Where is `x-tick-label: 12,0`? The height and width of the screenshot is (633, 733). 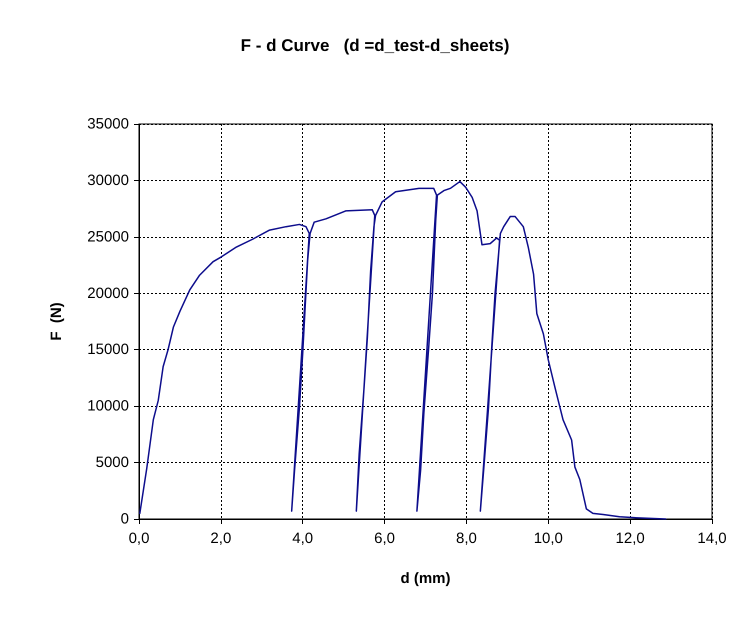
x-tick-label: 12,0 is located at coordinates (630, 538).